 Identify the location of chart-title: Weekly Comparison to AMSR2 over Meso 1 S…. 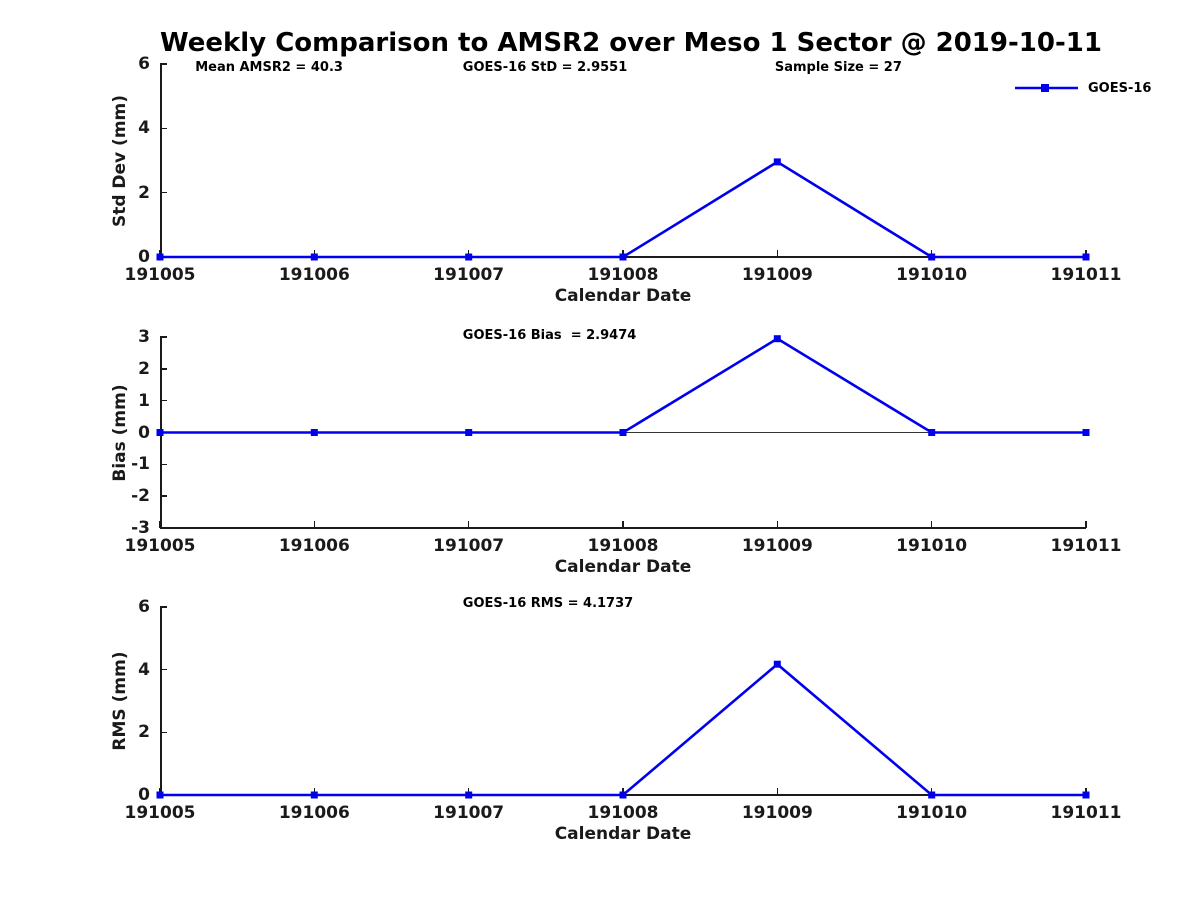
(631, 43).